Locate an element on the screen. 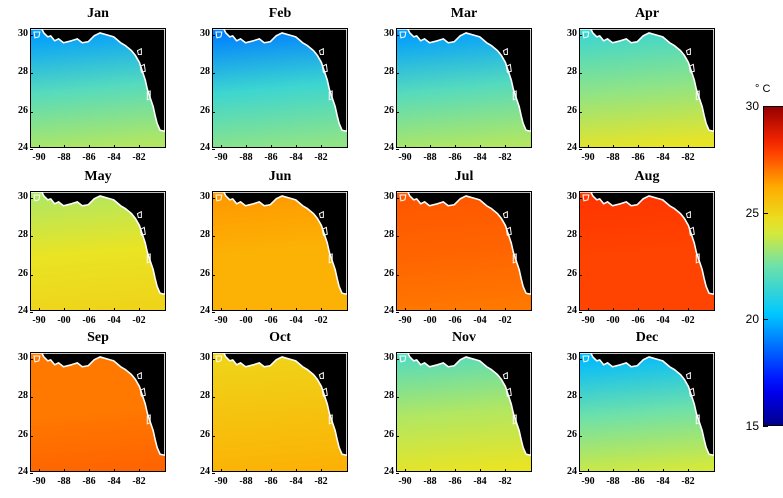 This screenshot has height=498, width=783. sst-map-dec is located at coordinates (647, 412).